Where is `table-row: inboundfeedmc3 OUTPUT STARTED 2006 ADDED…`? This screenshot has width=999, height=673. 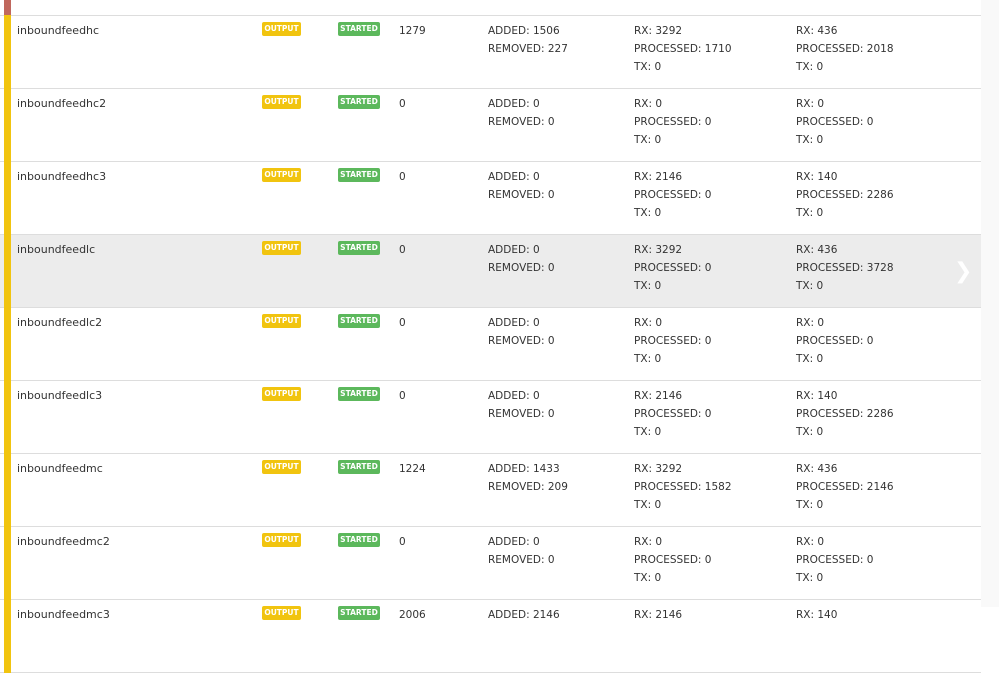 table-row: inboundfeedmc3 OUTPUT STARTED 2006 ADDED… is located at coordinates (490, 636).